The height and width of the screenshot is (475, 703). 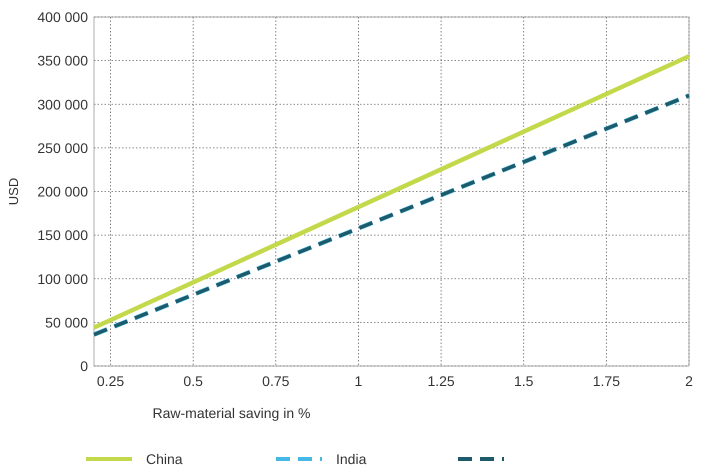 I want to click on y-tick-label: 150 000, so click(x=62, y=235).